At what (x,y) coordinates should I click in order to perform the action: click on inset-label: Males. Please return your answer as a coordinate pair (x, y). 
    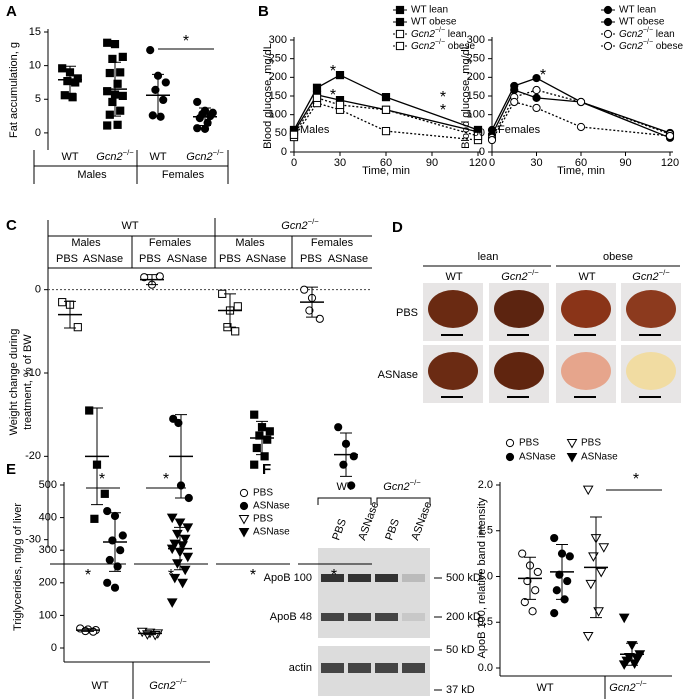
    Looking at the image, I should click on (315, 130).